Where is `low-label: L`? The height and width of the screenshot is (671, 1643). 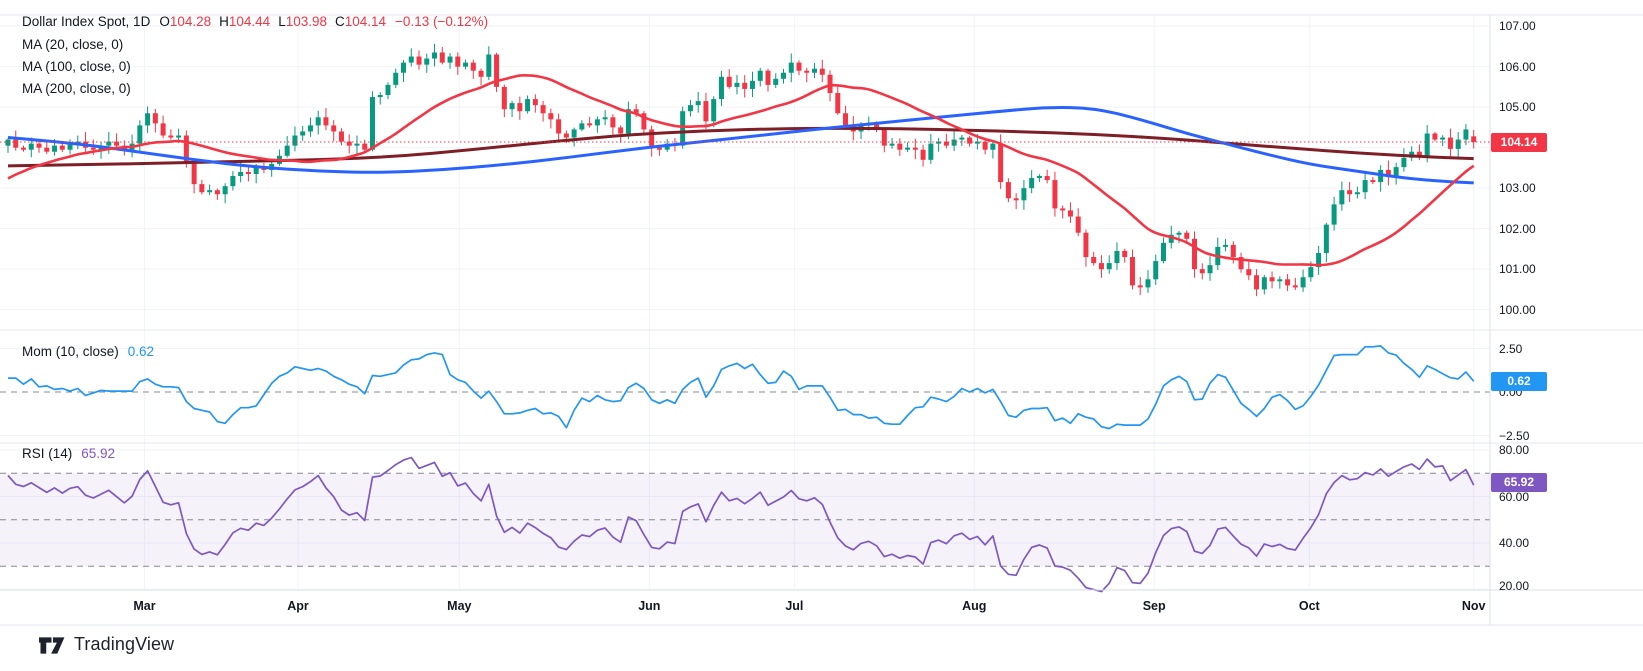 low-label: L is located at coordinates (282, 21).